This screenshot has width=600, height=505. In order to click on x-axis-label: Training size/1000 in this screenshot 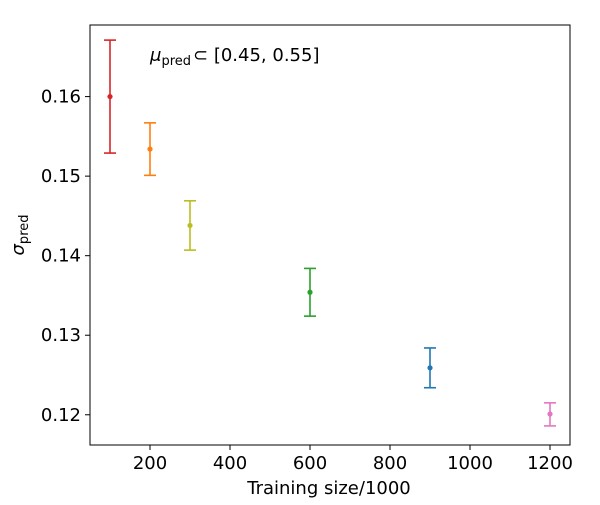, I will do `click(328, 488)`.